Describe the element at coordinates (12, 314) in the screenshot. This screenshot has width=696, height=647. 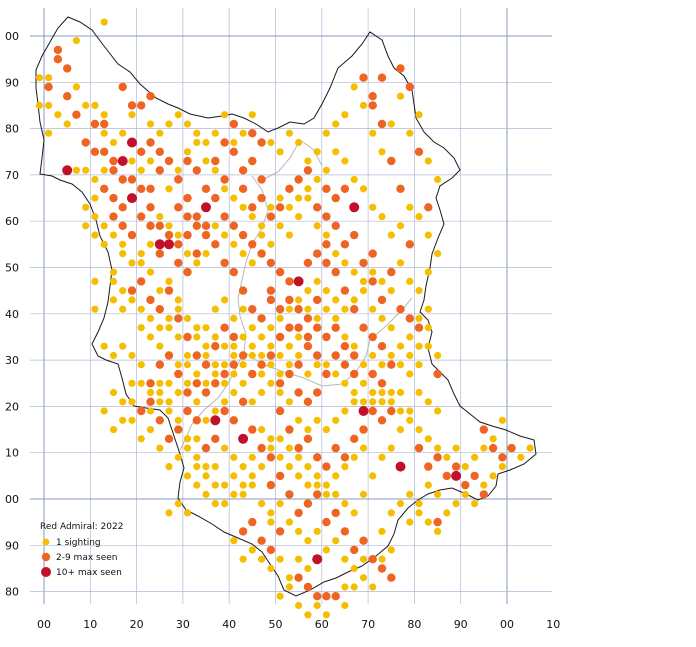
I see `y-tick-label: 40` at that location.